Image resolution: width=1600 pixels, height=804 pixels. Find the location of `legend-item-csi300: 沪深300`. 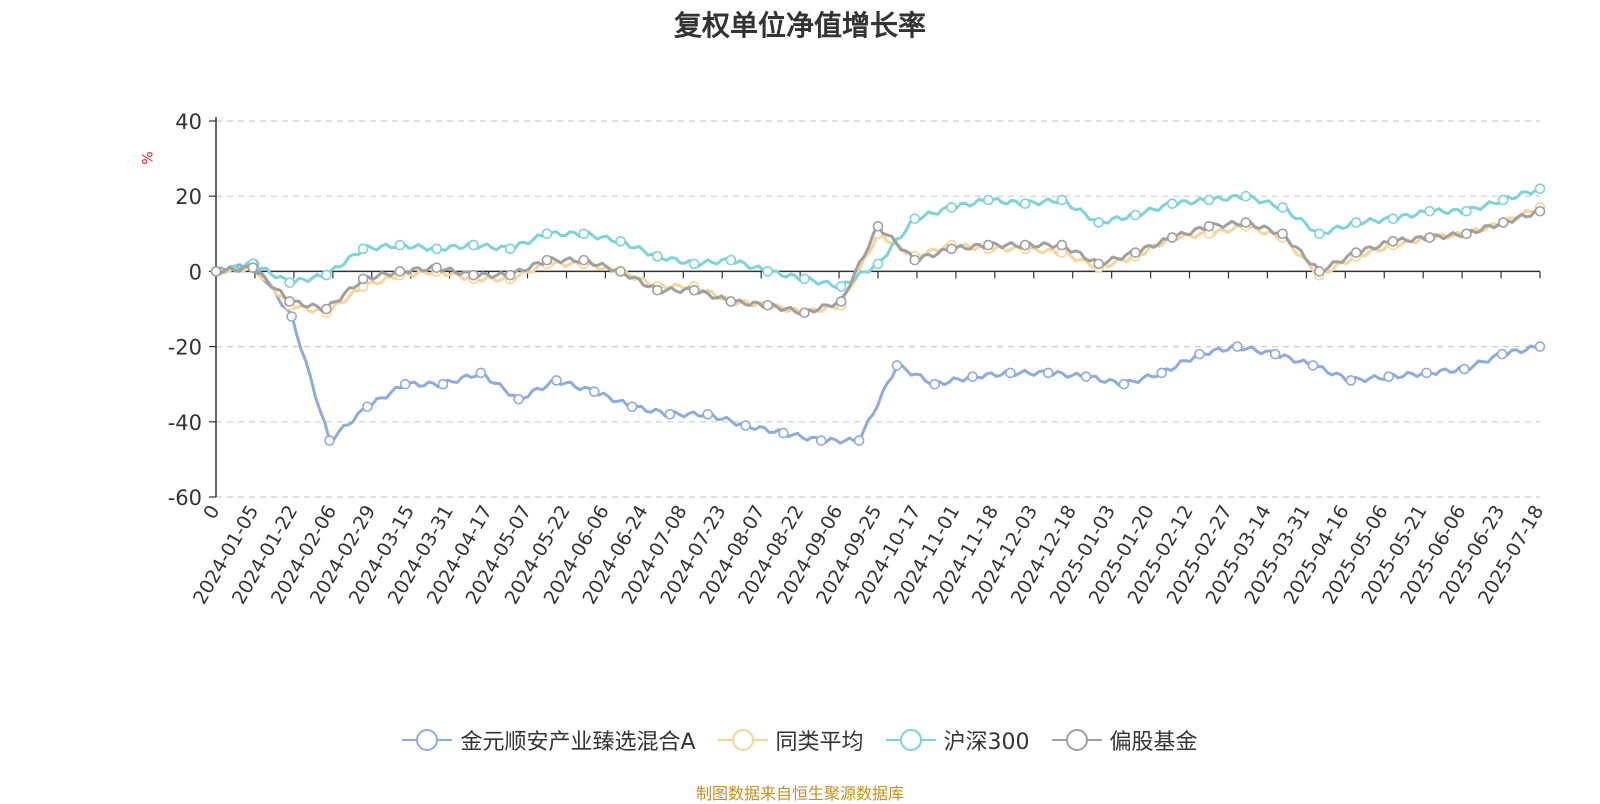

legend-item-csi300: 沪深300 is located at coordinates (957, 740).